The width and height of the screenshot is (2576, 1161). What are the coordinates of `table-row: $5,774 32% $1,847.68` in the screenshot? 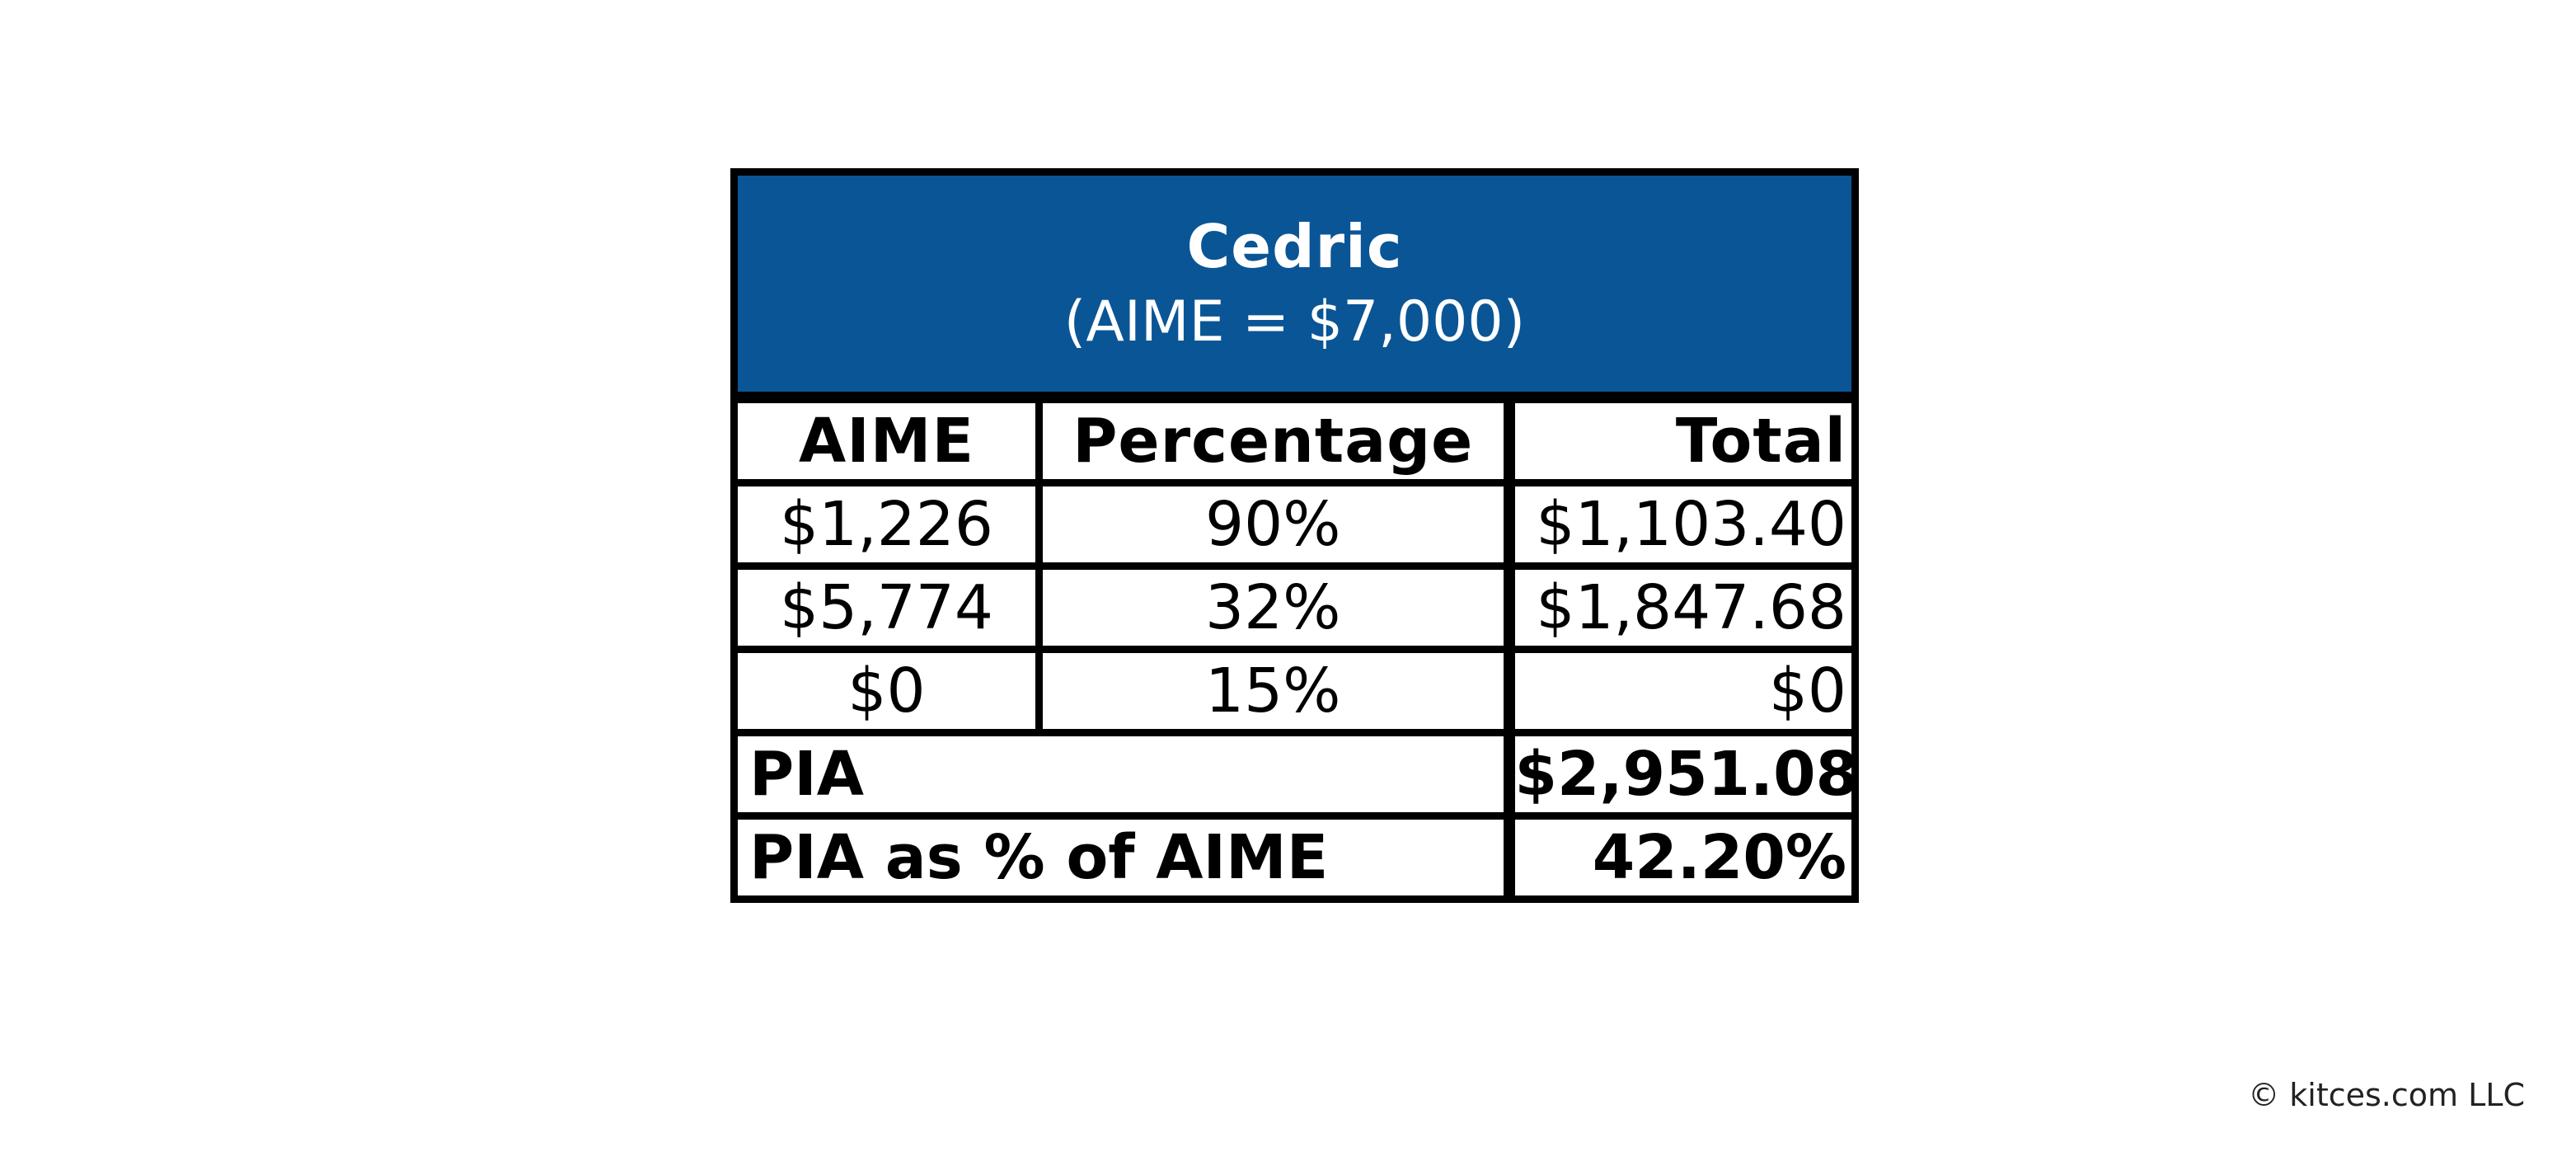 It's located at (1294, 607).